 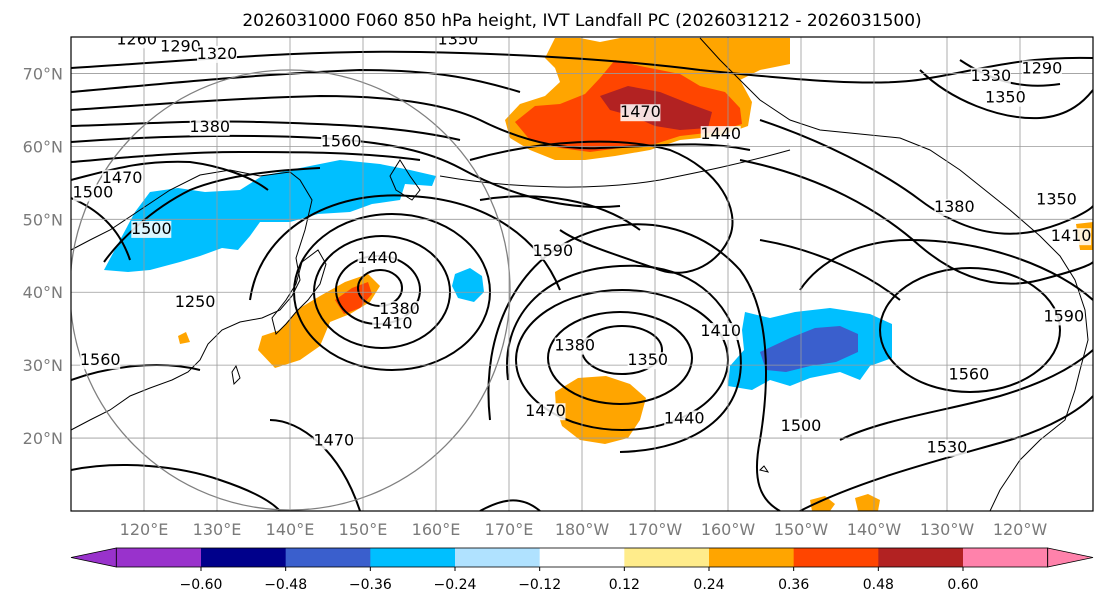 What do you see at coordinates (299, 292) in the screenshot?
I see `coastline-japan` at bounding box center [299, 292].